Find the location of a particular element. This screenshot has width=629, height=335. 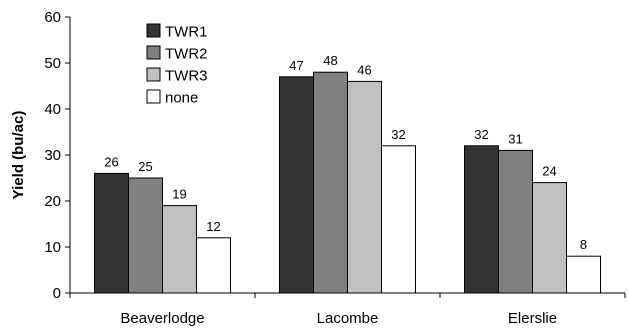

y-tick-label: 40 is located at coordinates (52, 109).